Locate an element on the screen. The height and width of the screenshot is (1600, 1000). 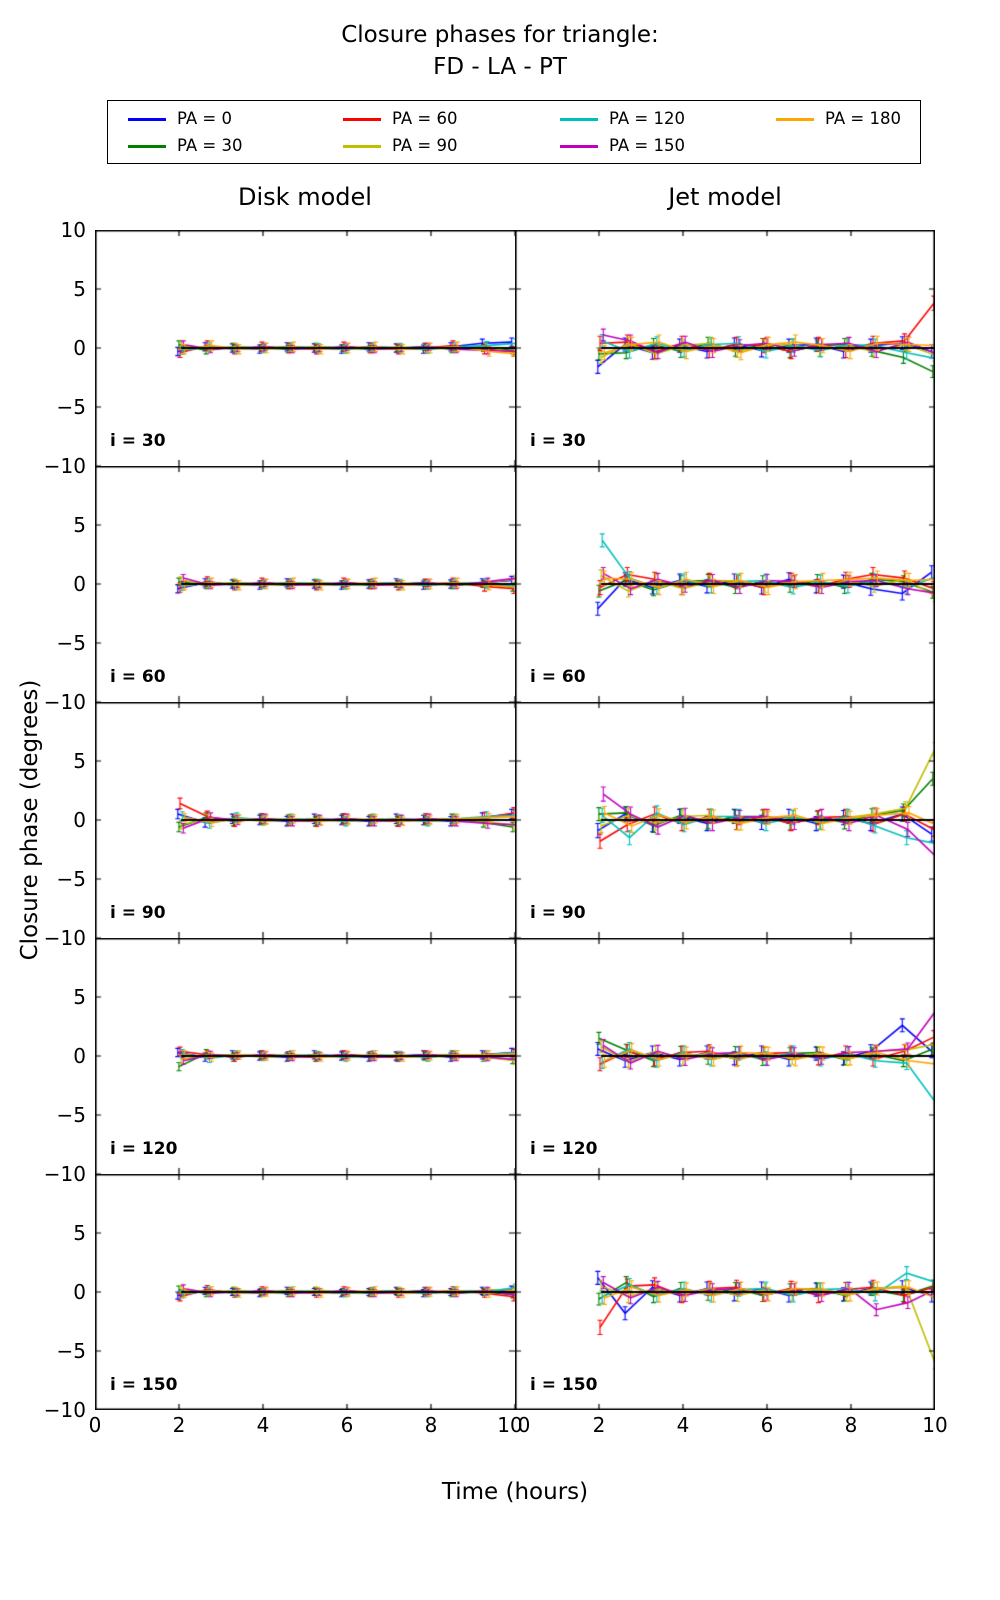
legend-label: PA = 150 is located at coordinates (647, 145).